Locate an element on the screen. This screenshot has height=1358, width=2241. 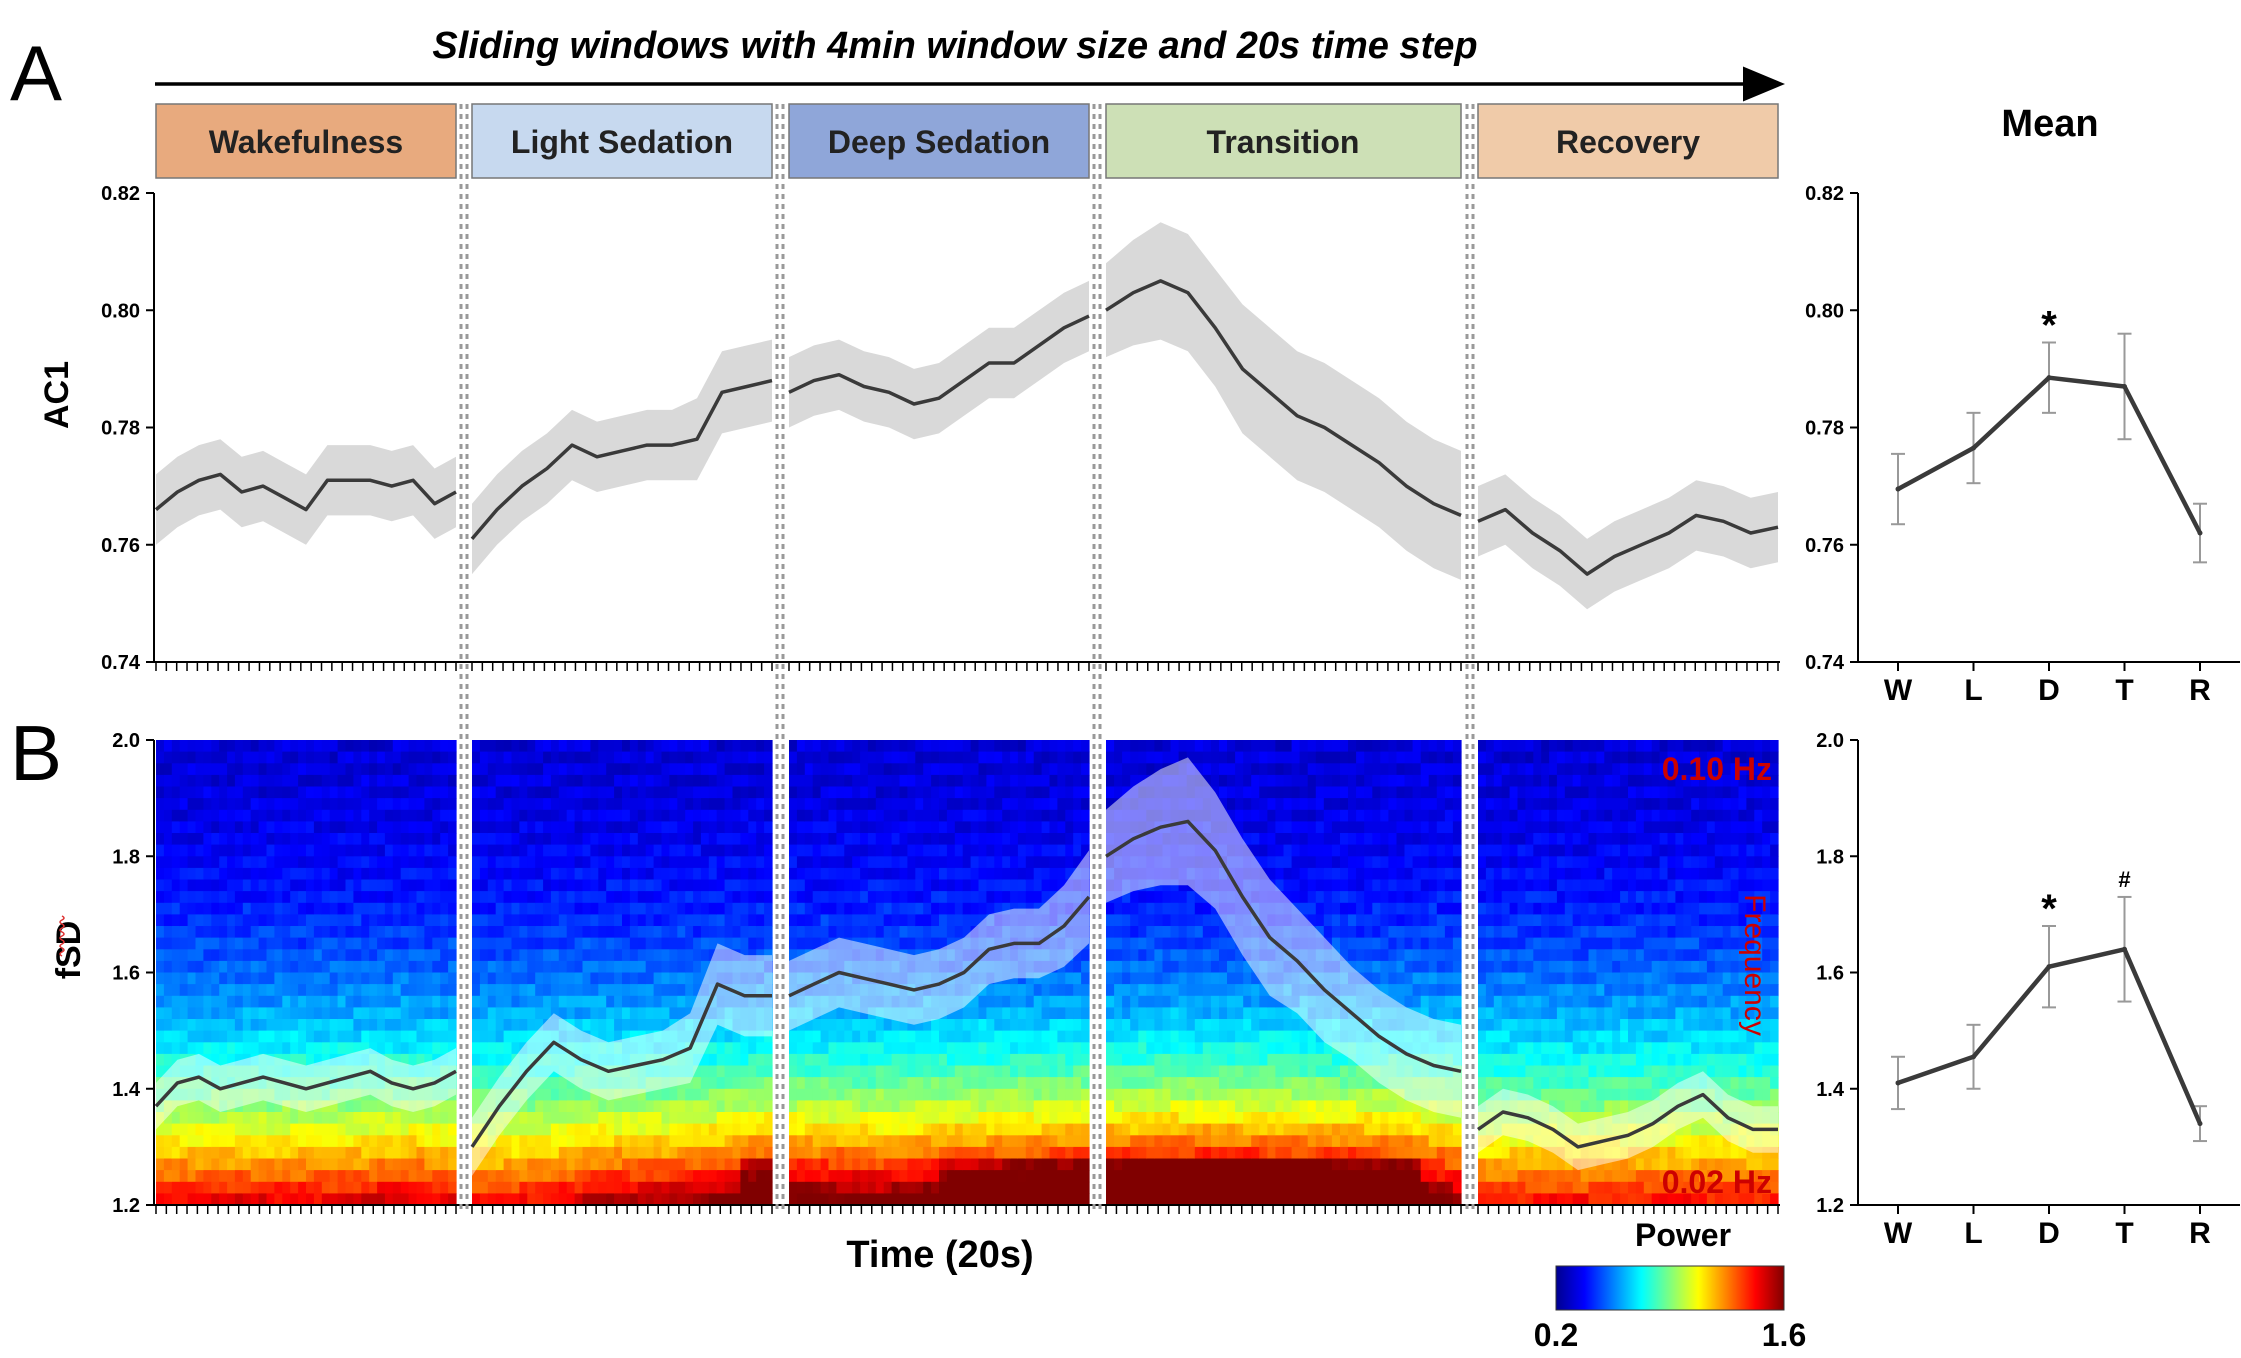
phase-header-light-sedation: Light Sedation is located at coordinates (622, 141).